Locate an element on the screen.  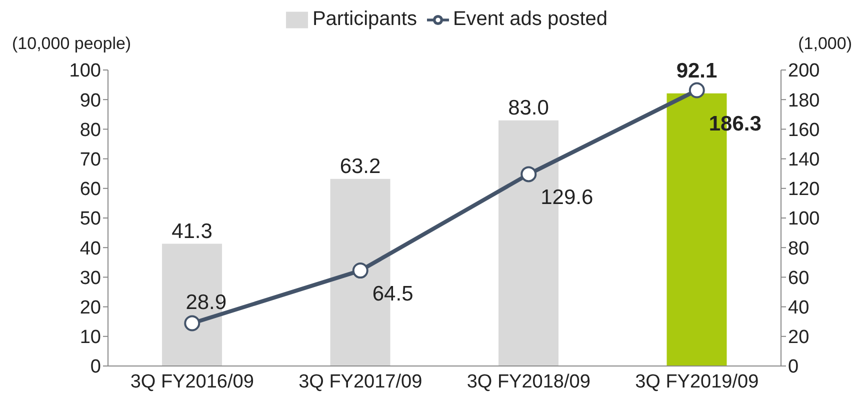
y-tick-label: 80 is located at coordinates (90, 130).